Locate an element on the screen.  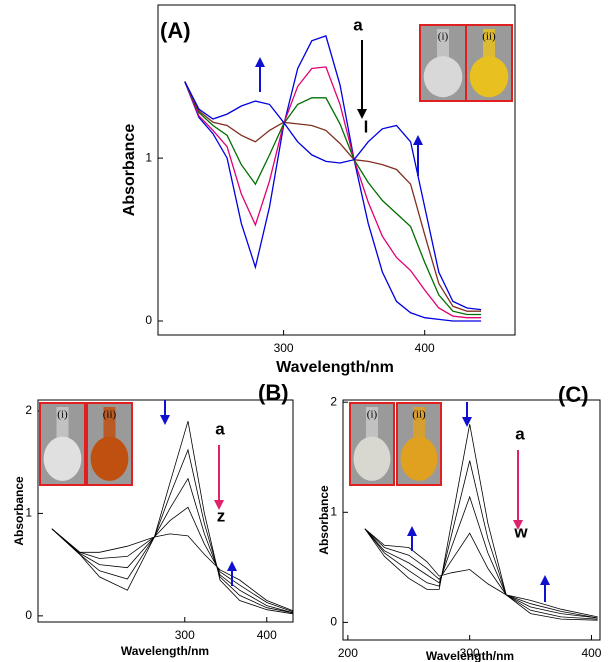
annotation: l is located at coordinates (366, 126).